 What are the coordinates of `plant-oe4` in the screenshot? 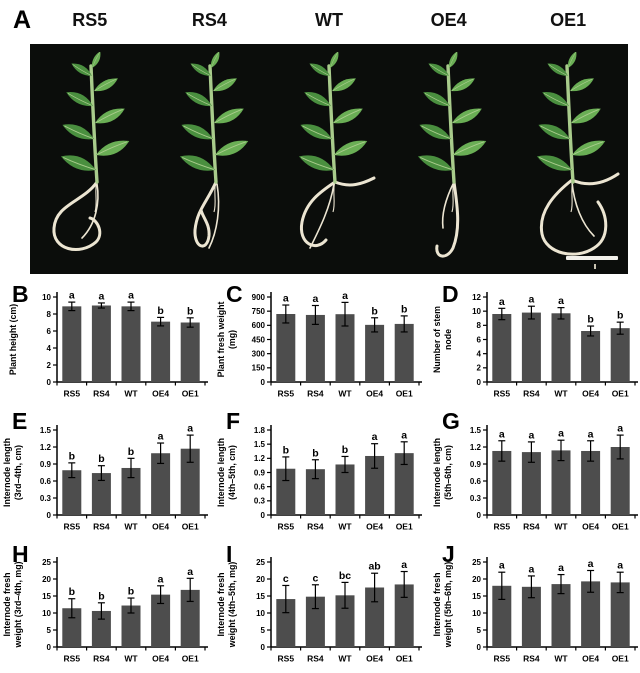 It's located at (452, 155).